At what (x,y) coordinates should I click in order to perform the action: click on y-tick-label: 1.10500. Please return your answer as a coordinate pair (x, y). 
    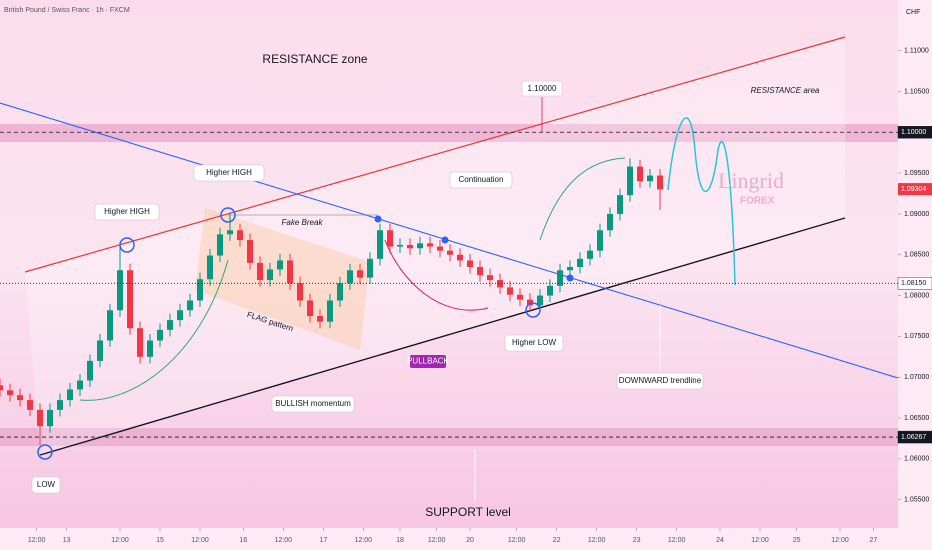
    Looking at the image, I should click on (916, 91).